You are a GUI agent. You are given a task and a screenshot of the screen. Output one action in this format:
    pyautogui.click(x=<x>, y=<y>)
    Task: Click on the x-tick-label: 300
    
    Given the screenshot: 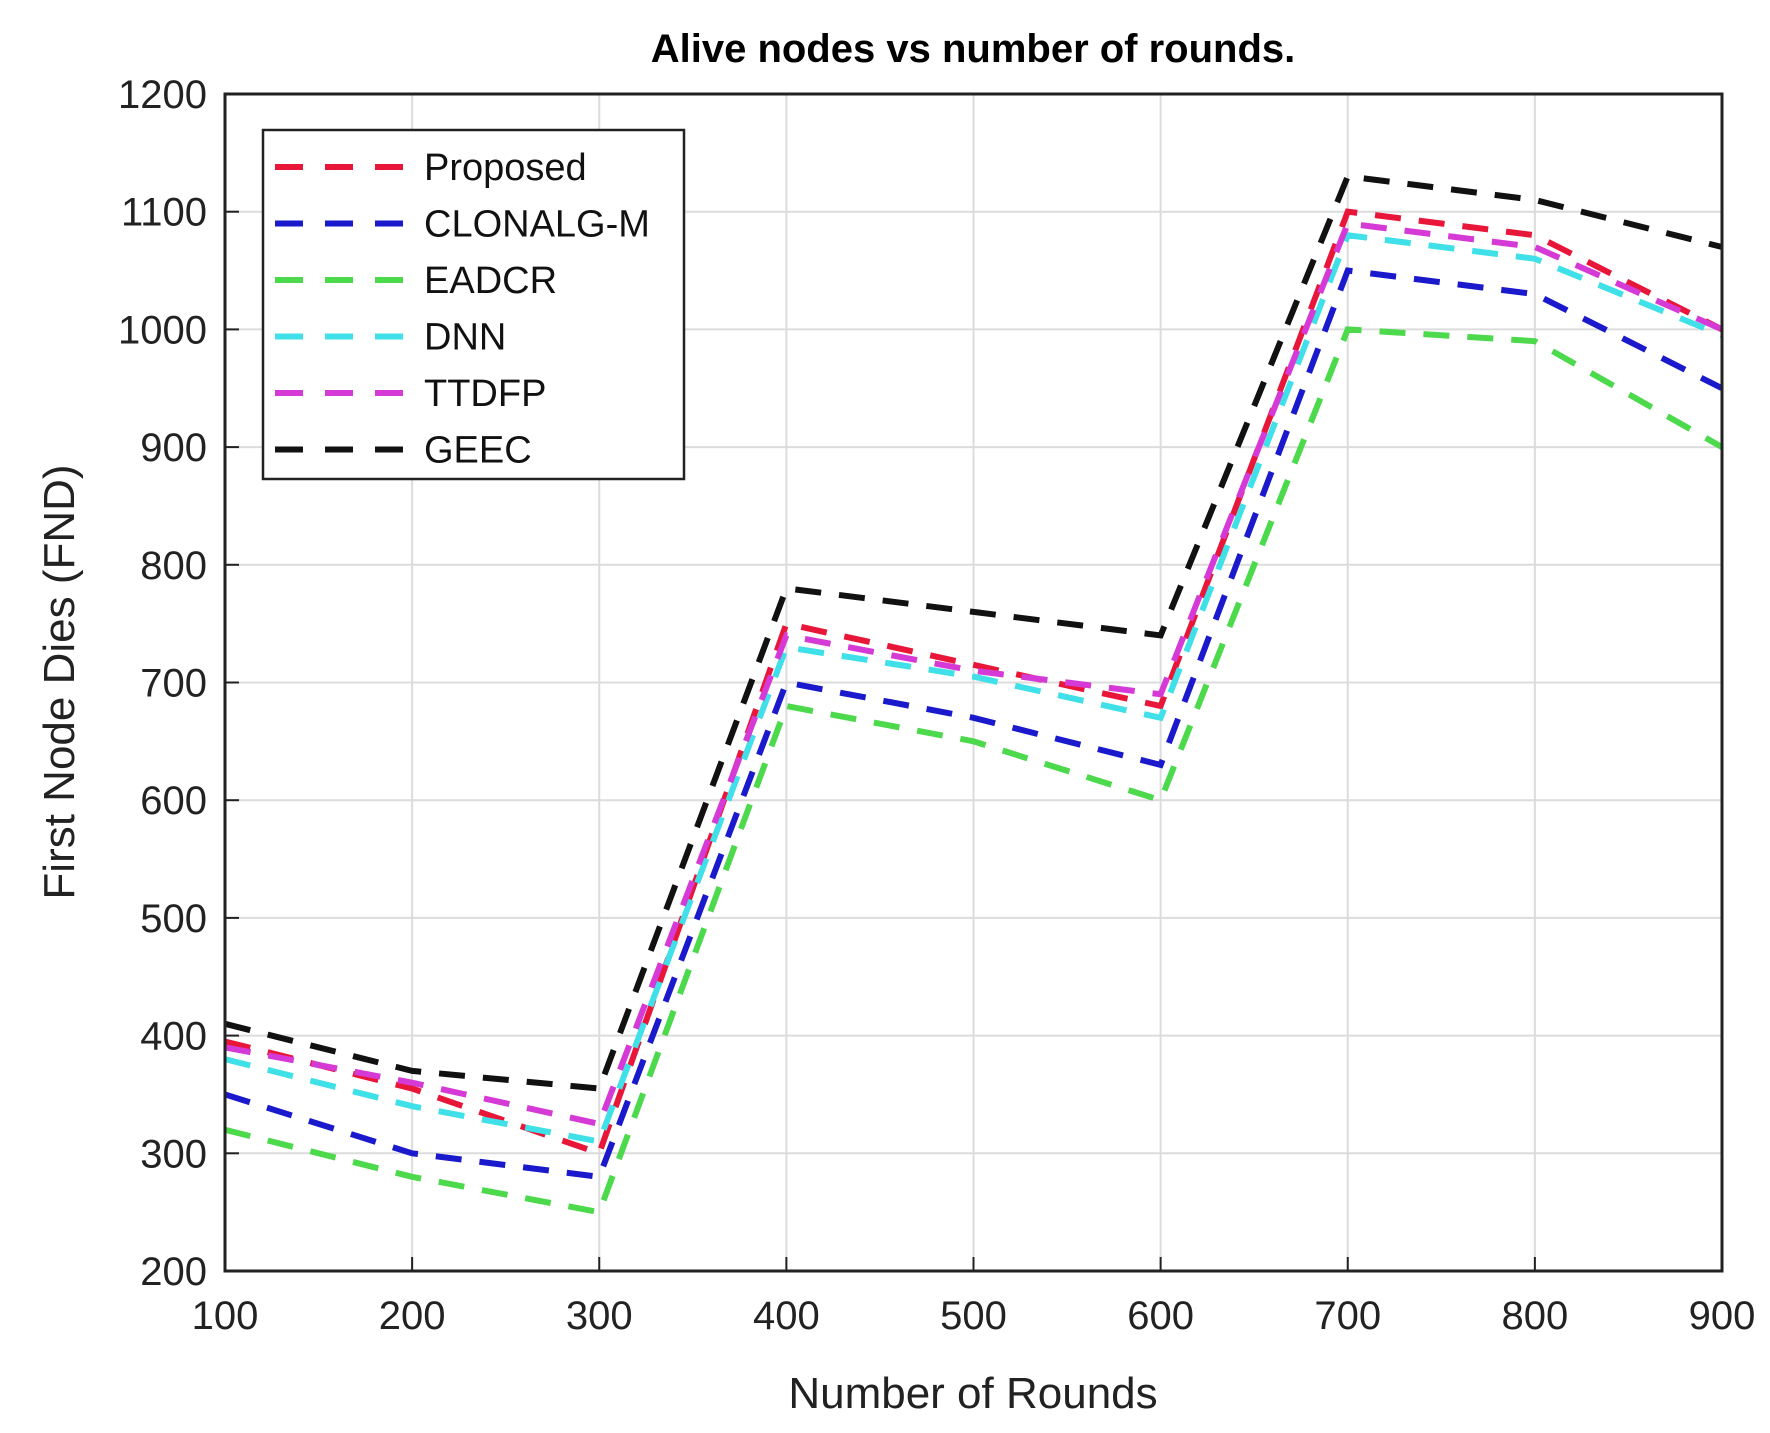 What is the action you would take?
    pyautogui.click(x=599, y=1316)
    